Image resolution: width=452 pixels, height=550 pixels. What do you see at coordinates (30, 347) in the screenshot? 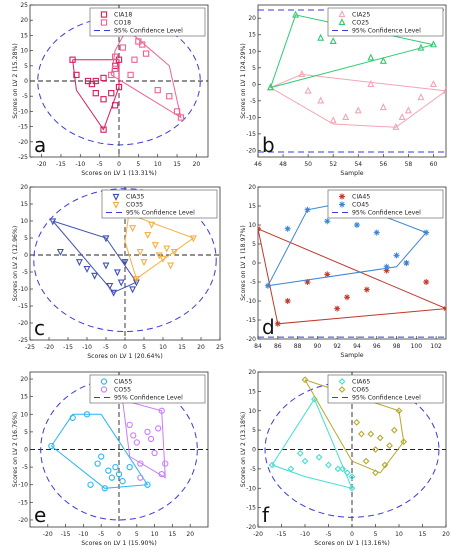
I see `x-tick-label: -25` at bounding box center [30, 347].